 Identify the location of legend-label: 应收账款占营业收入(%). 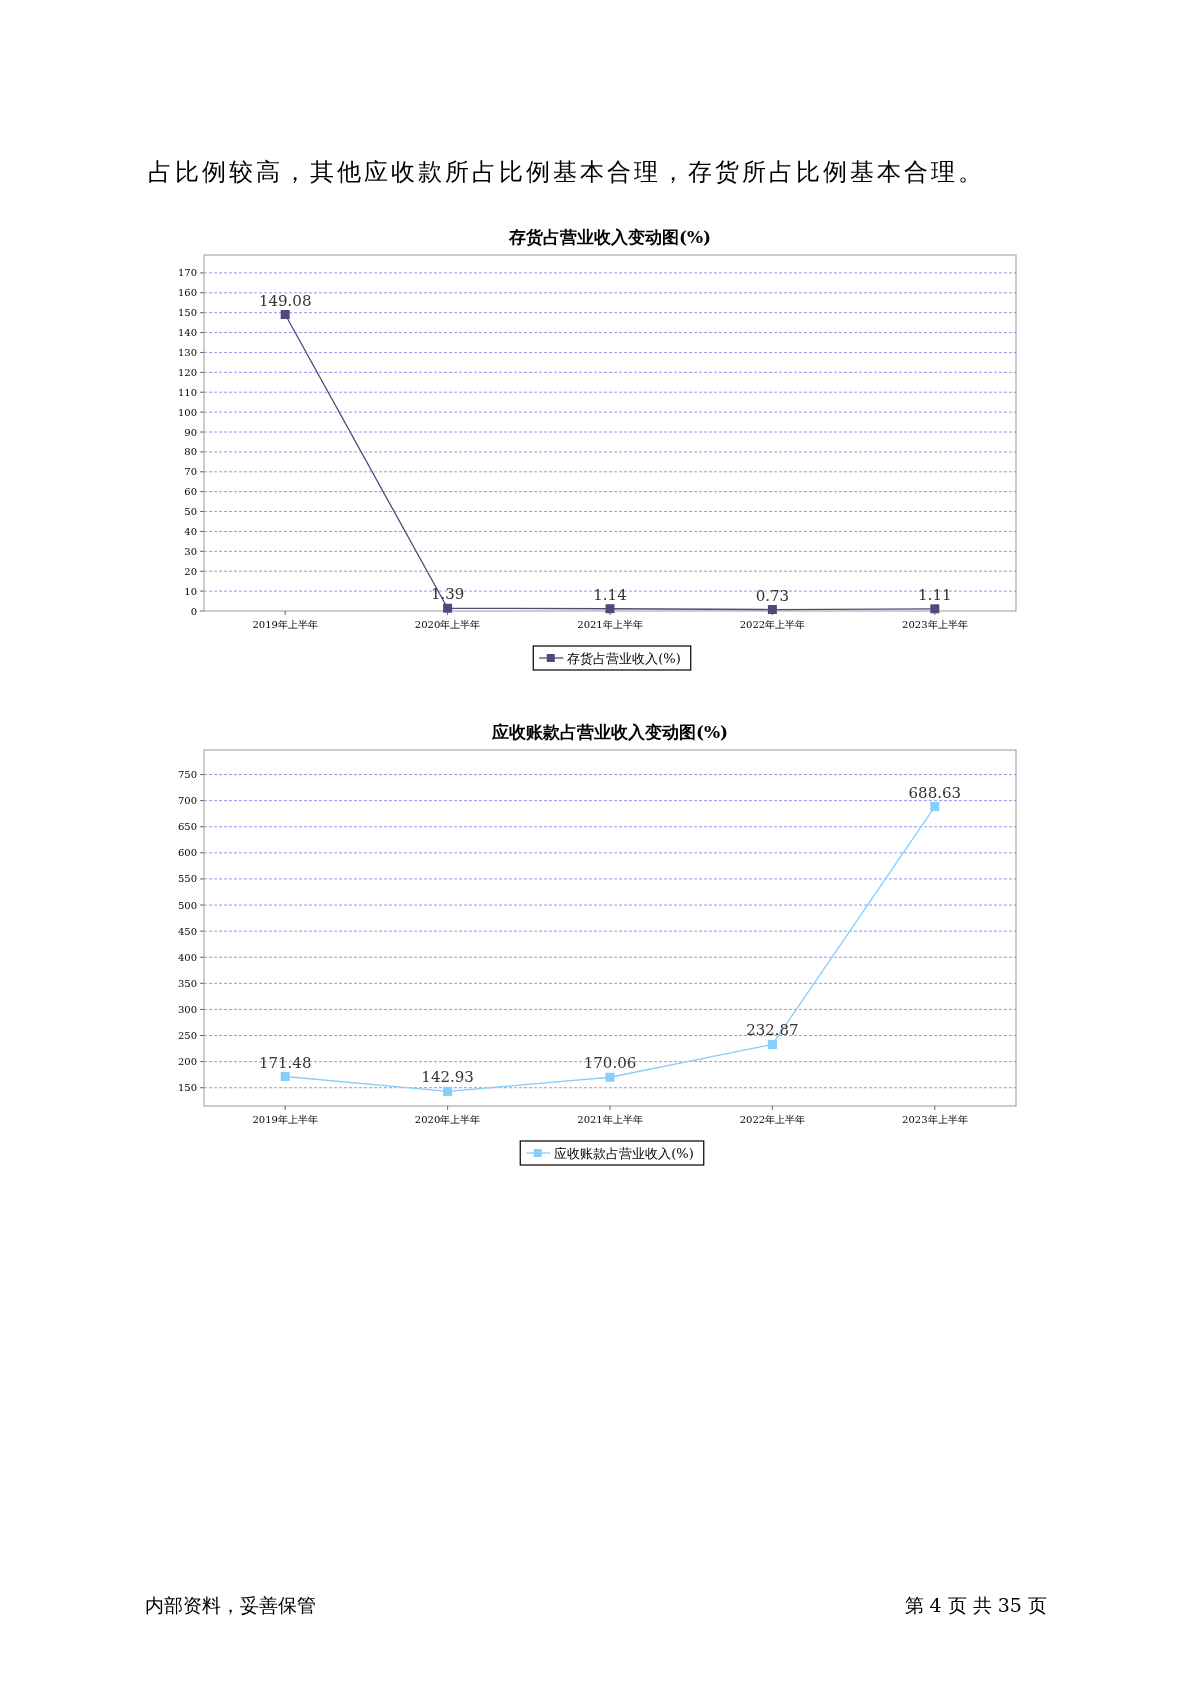
(624, 1153).